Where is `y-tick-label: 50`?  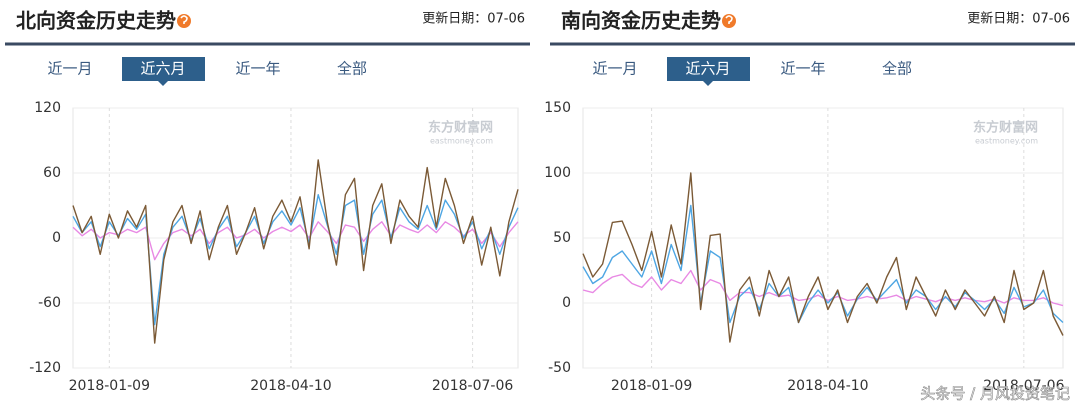 y-tick-label: 50 is located at coordinates (562, 238).